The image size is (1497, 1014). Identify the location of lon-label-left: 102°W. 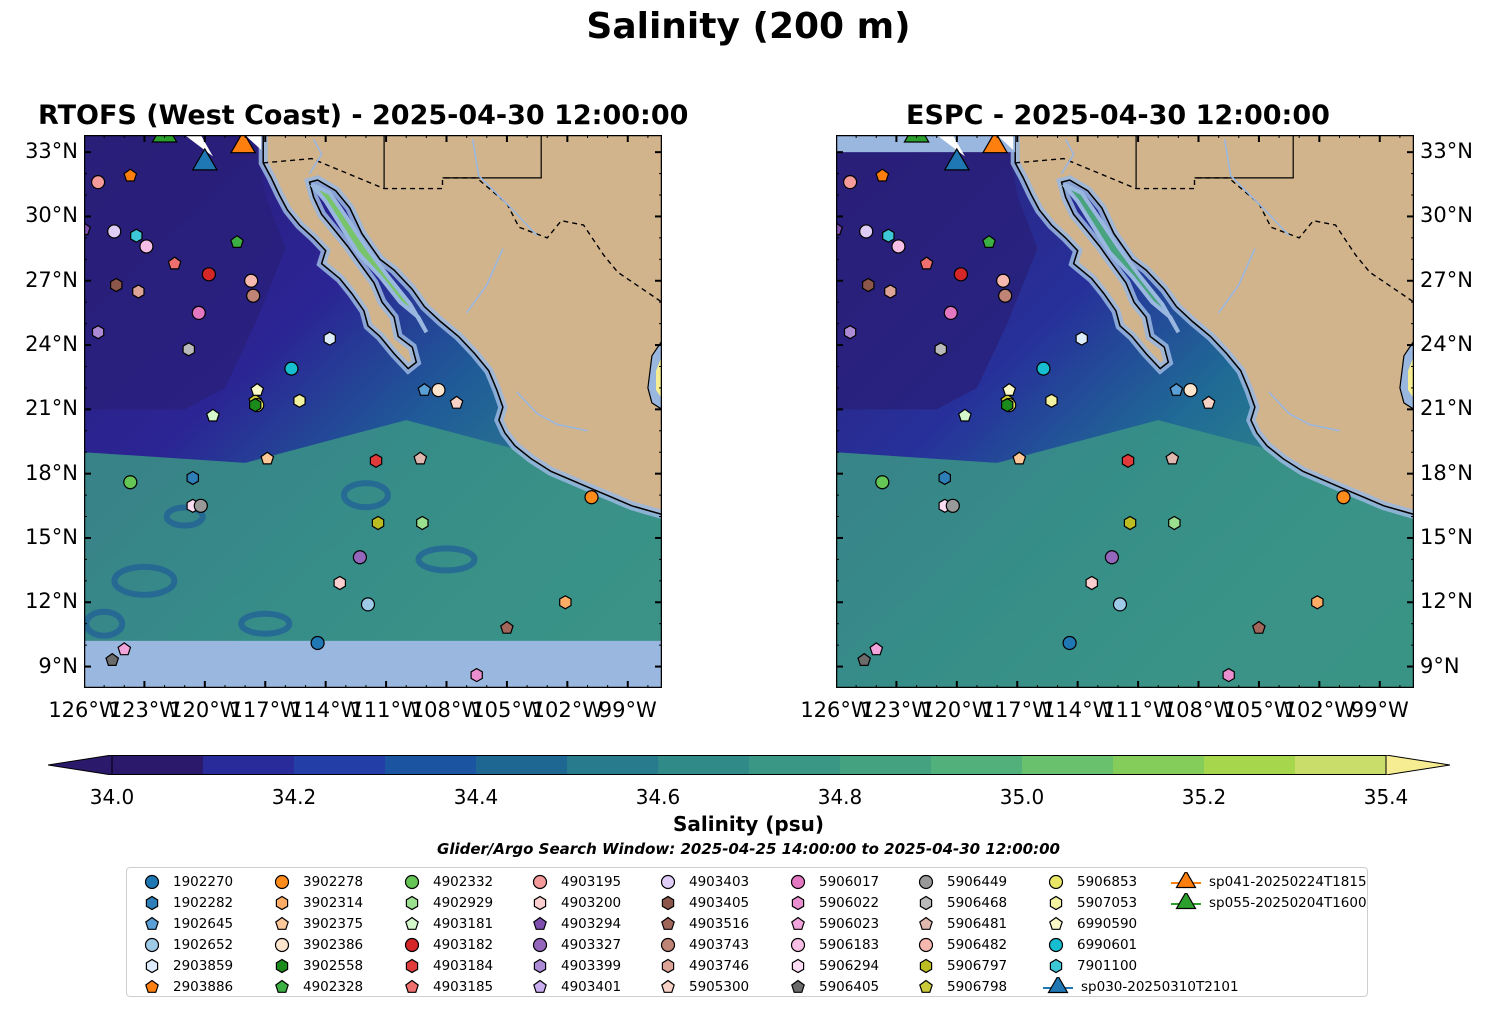
(567, 710).